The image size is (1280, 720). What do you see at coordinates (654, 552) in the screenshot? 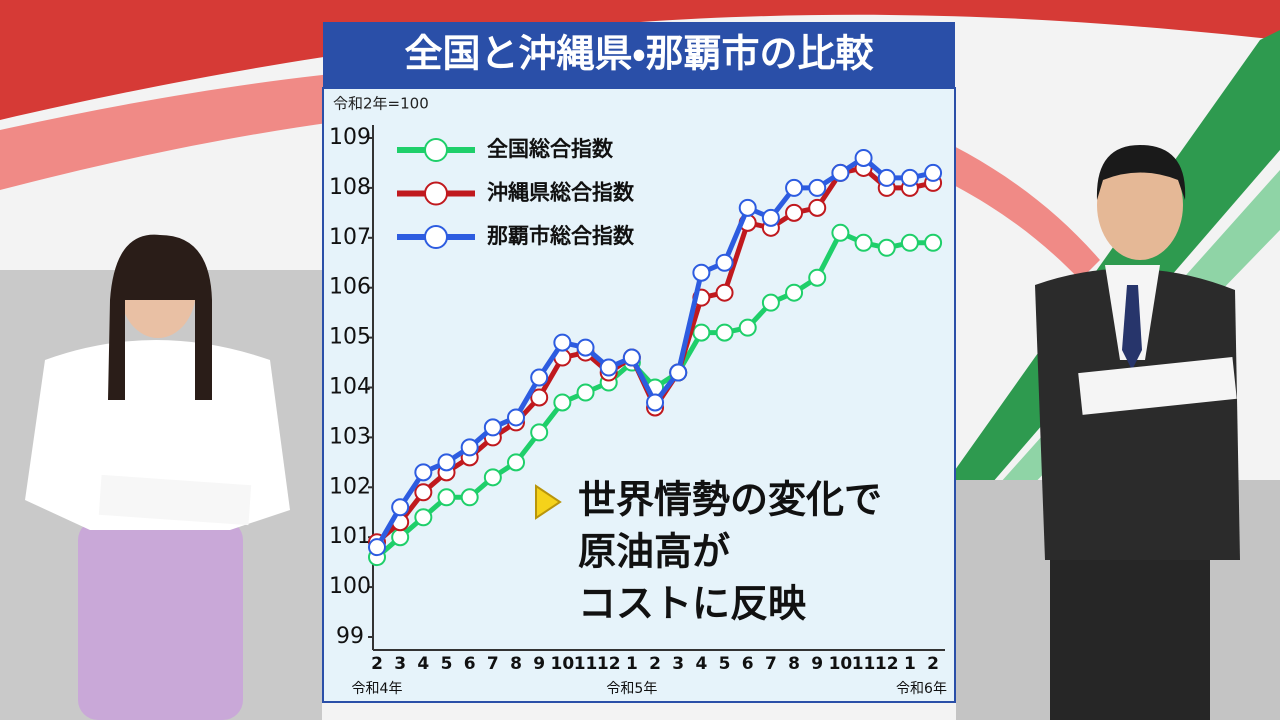
I see `annotation-line: 原油高が` at bounding box center [654, 552].